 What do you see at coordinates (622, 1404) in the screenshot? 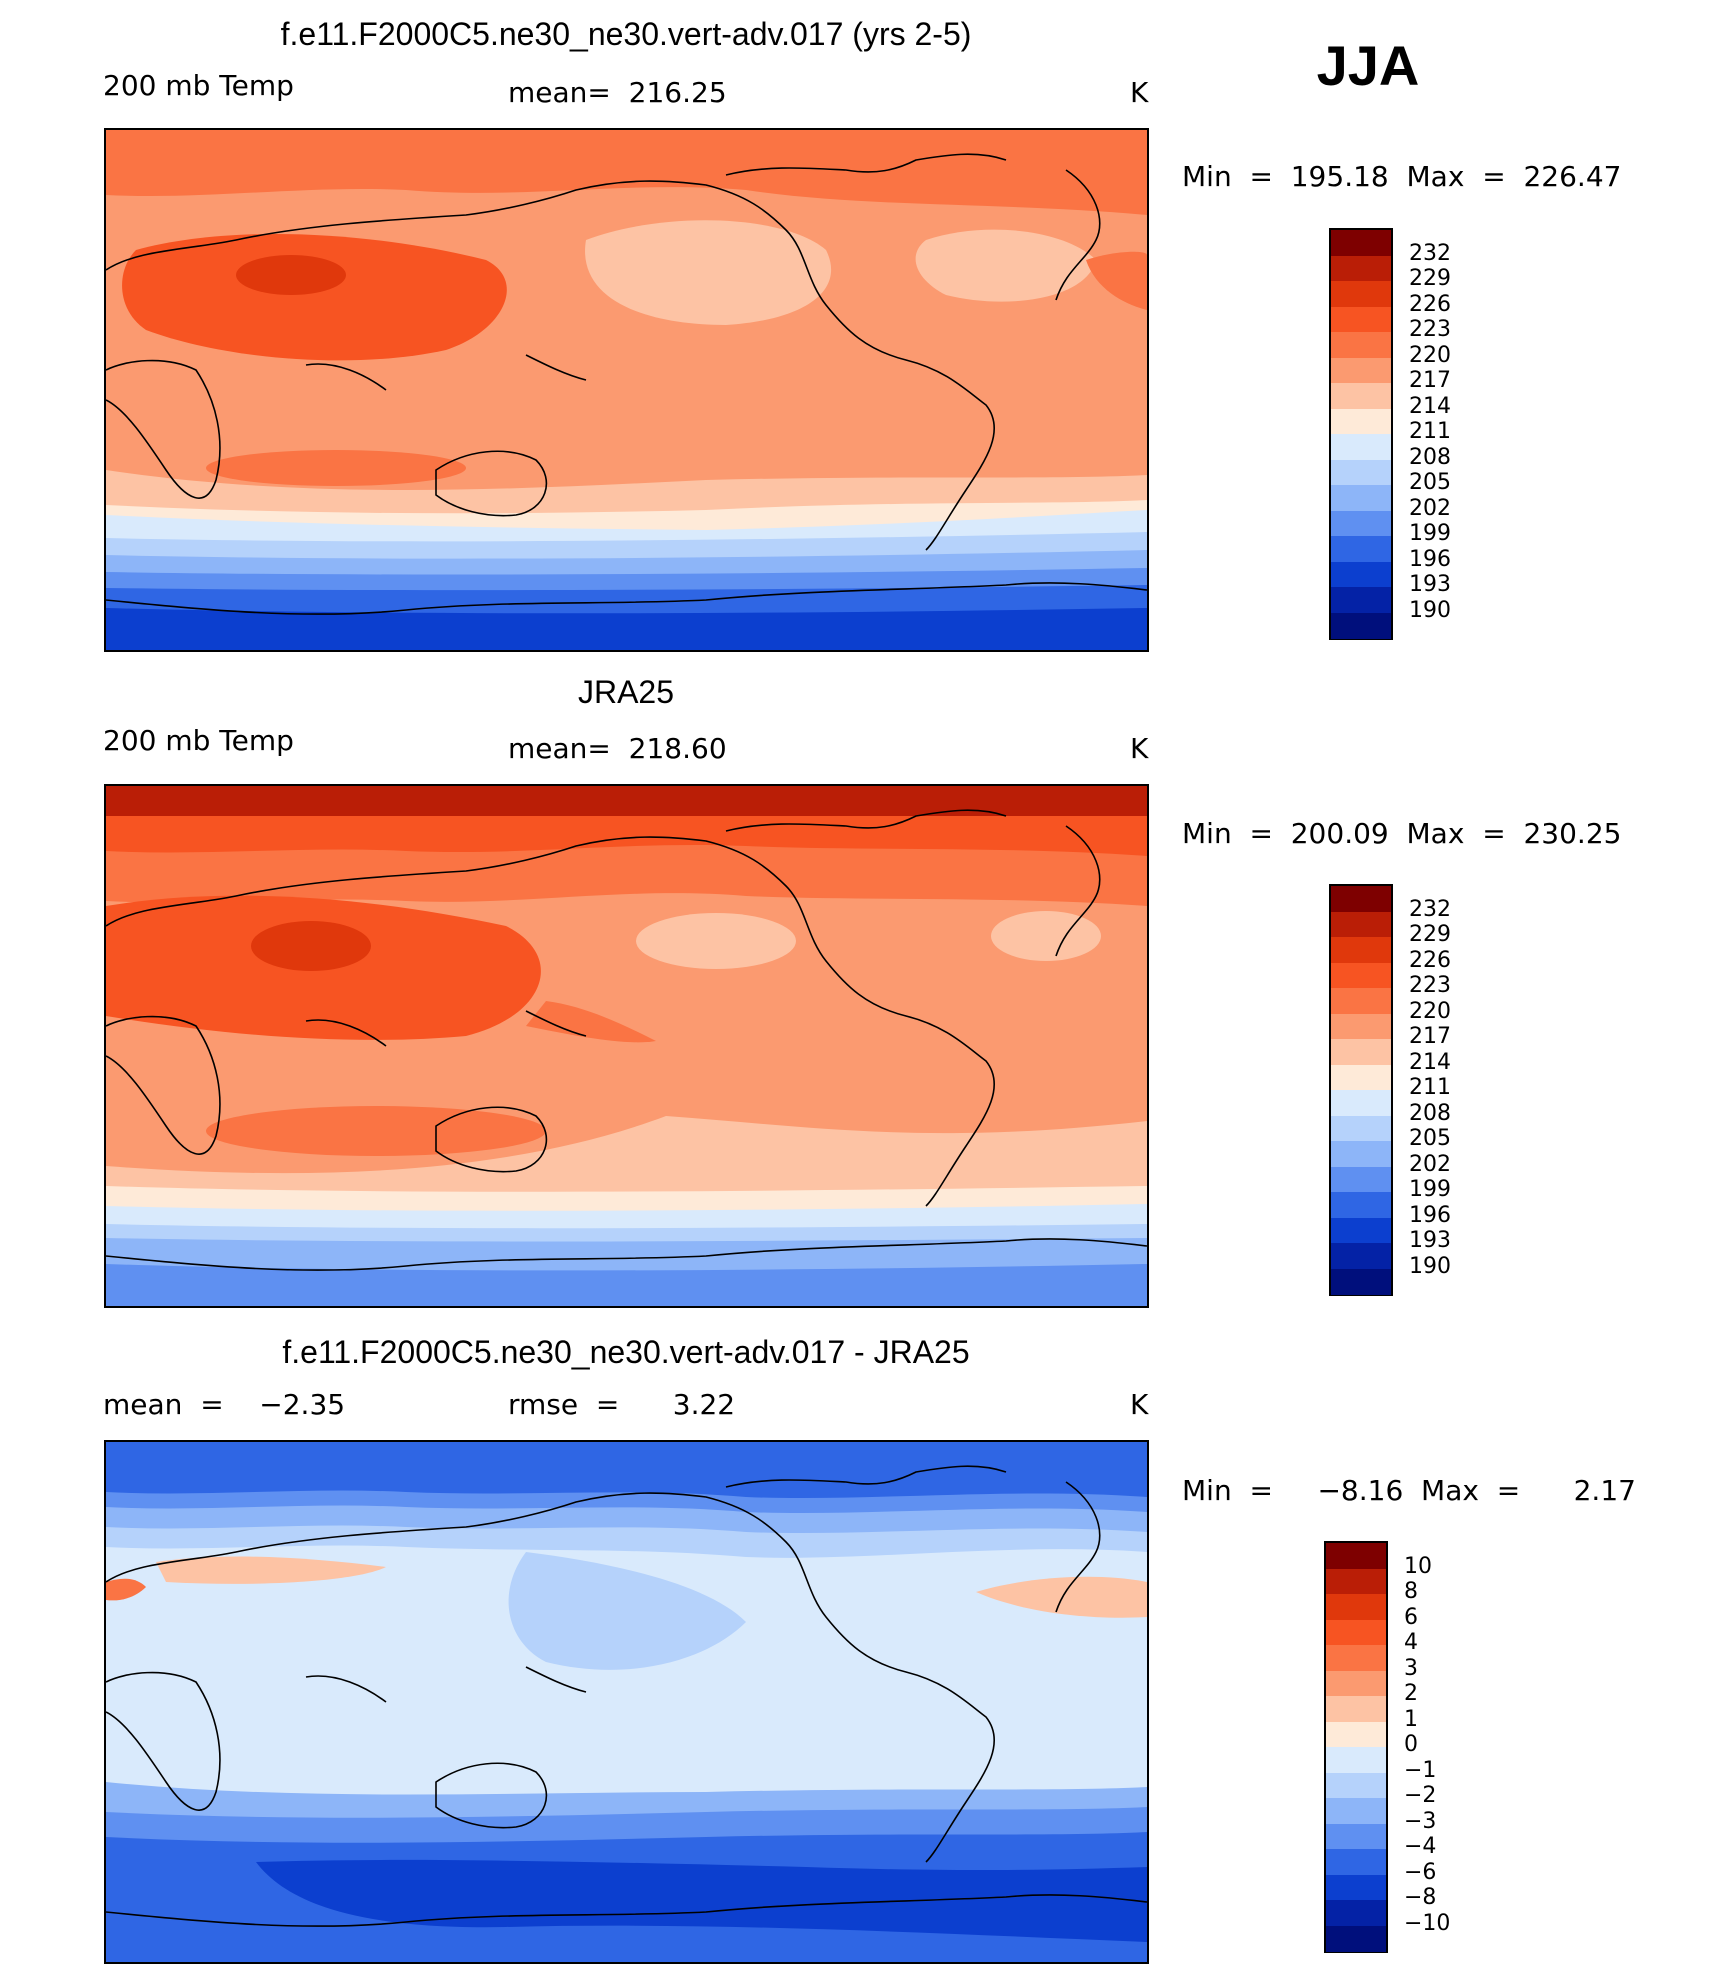
I see `panel3-rmse-label: rmse = 3.22` at bounding box center [622, 1404].